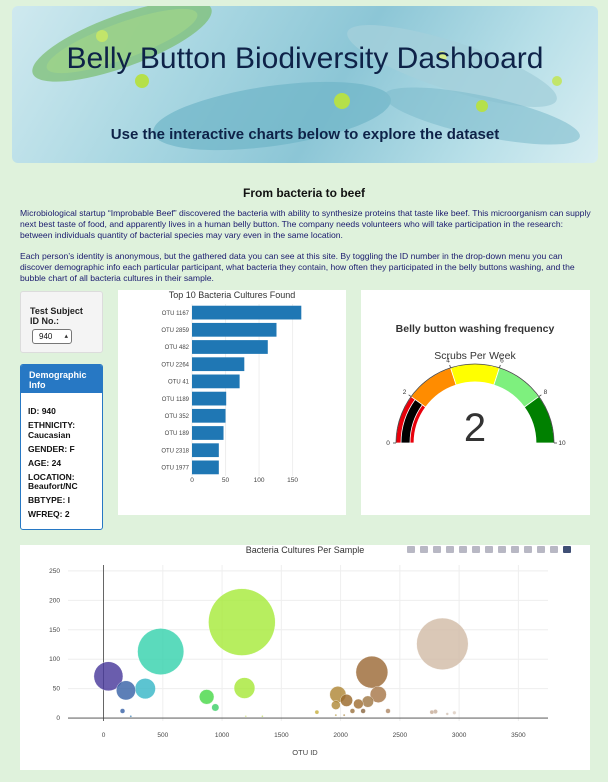 This screenshot has height=782, width=608. Describe the element at coordinates (46, 336) in the screenshot. I see `subject-id-value: 940` at that location.